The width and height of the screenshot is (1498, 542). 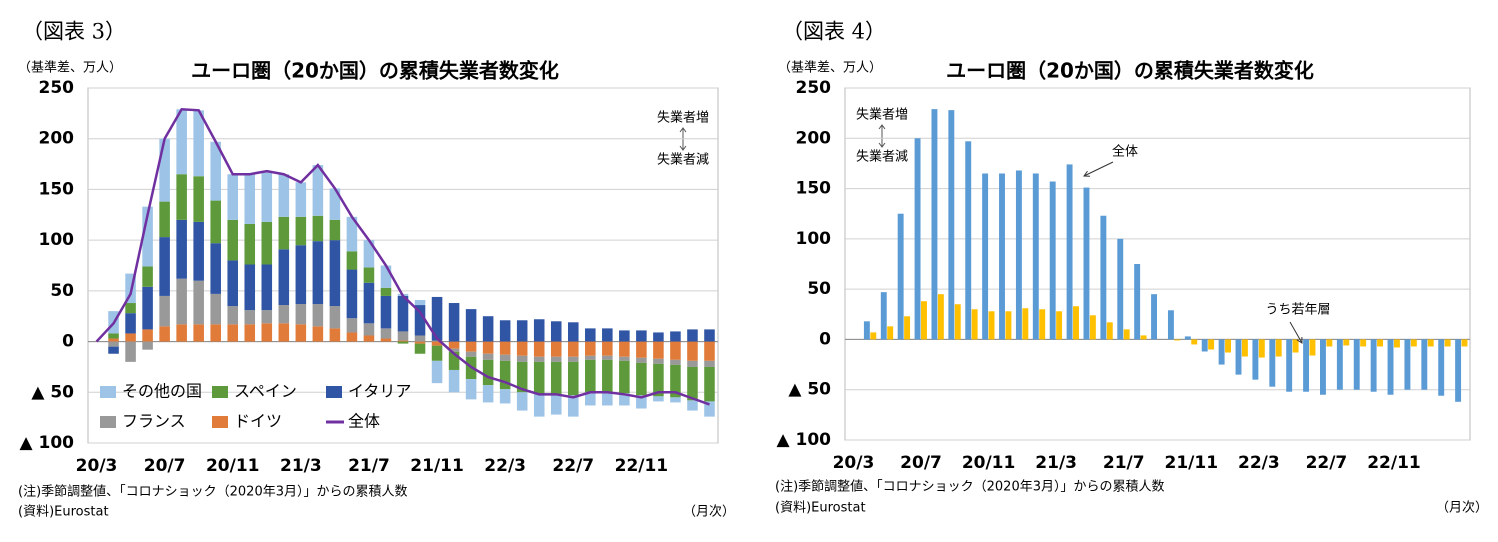 What do you see at coordinates (989, 463) in the screenshot?
I see `x-tick-label: 20/11` at bounding box center [989, 463].